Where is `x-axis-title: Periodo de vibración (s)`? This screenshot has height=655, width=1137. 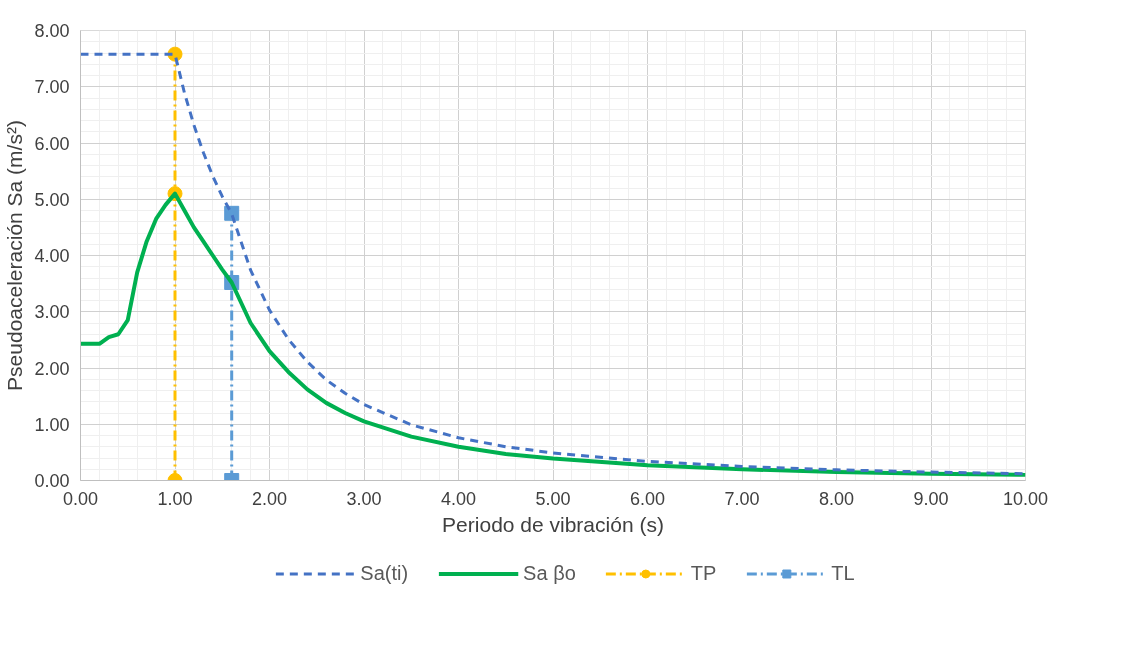 x-axis-title: Periodo de vibración (s) is located at coordinates (553, 524).